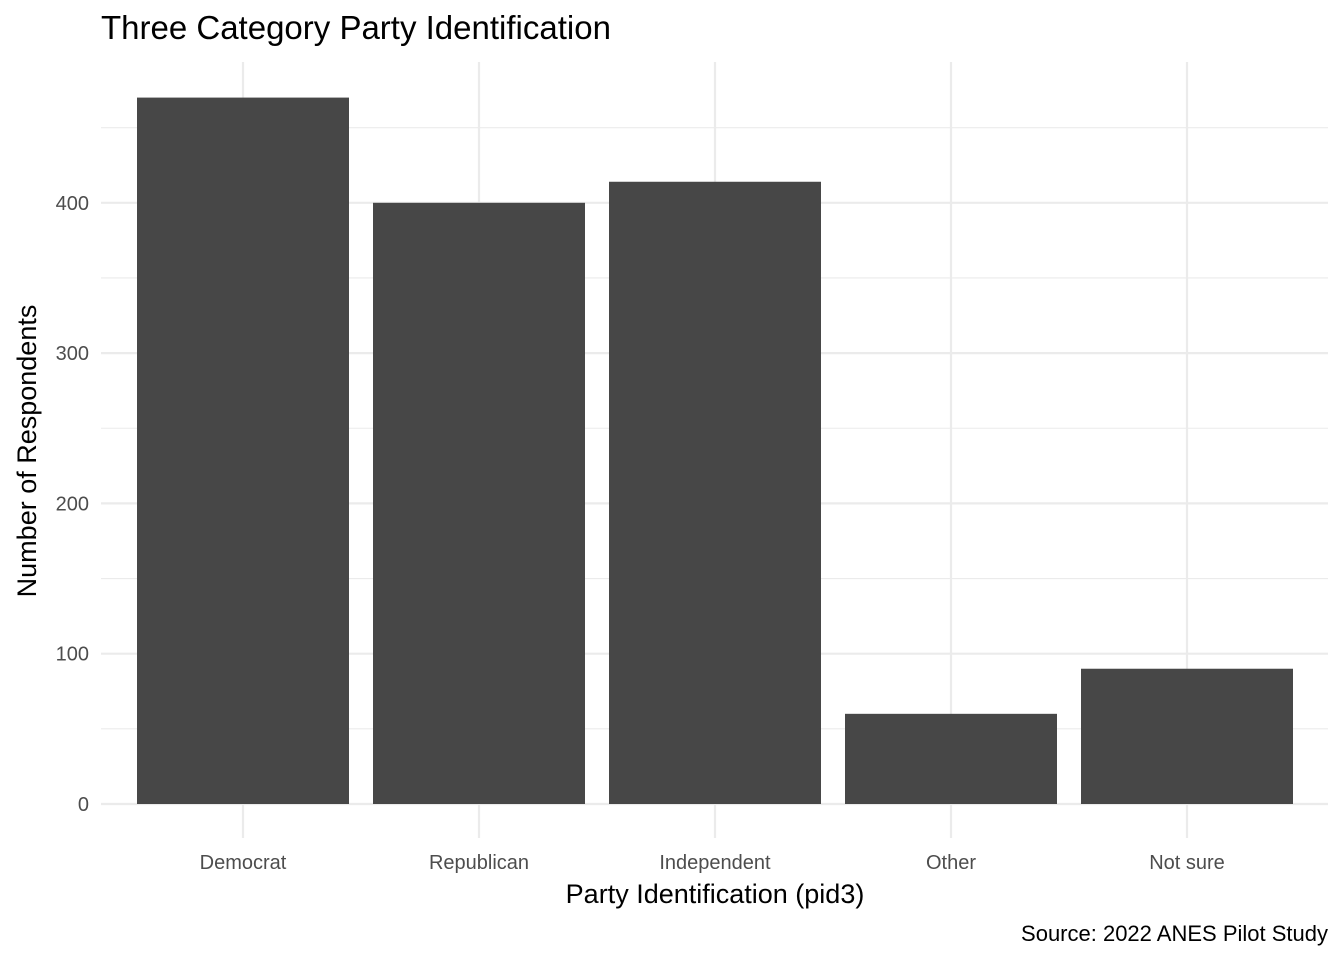  I want to click on x-axis-title: Party Identification (pid3), so click(715, 894).